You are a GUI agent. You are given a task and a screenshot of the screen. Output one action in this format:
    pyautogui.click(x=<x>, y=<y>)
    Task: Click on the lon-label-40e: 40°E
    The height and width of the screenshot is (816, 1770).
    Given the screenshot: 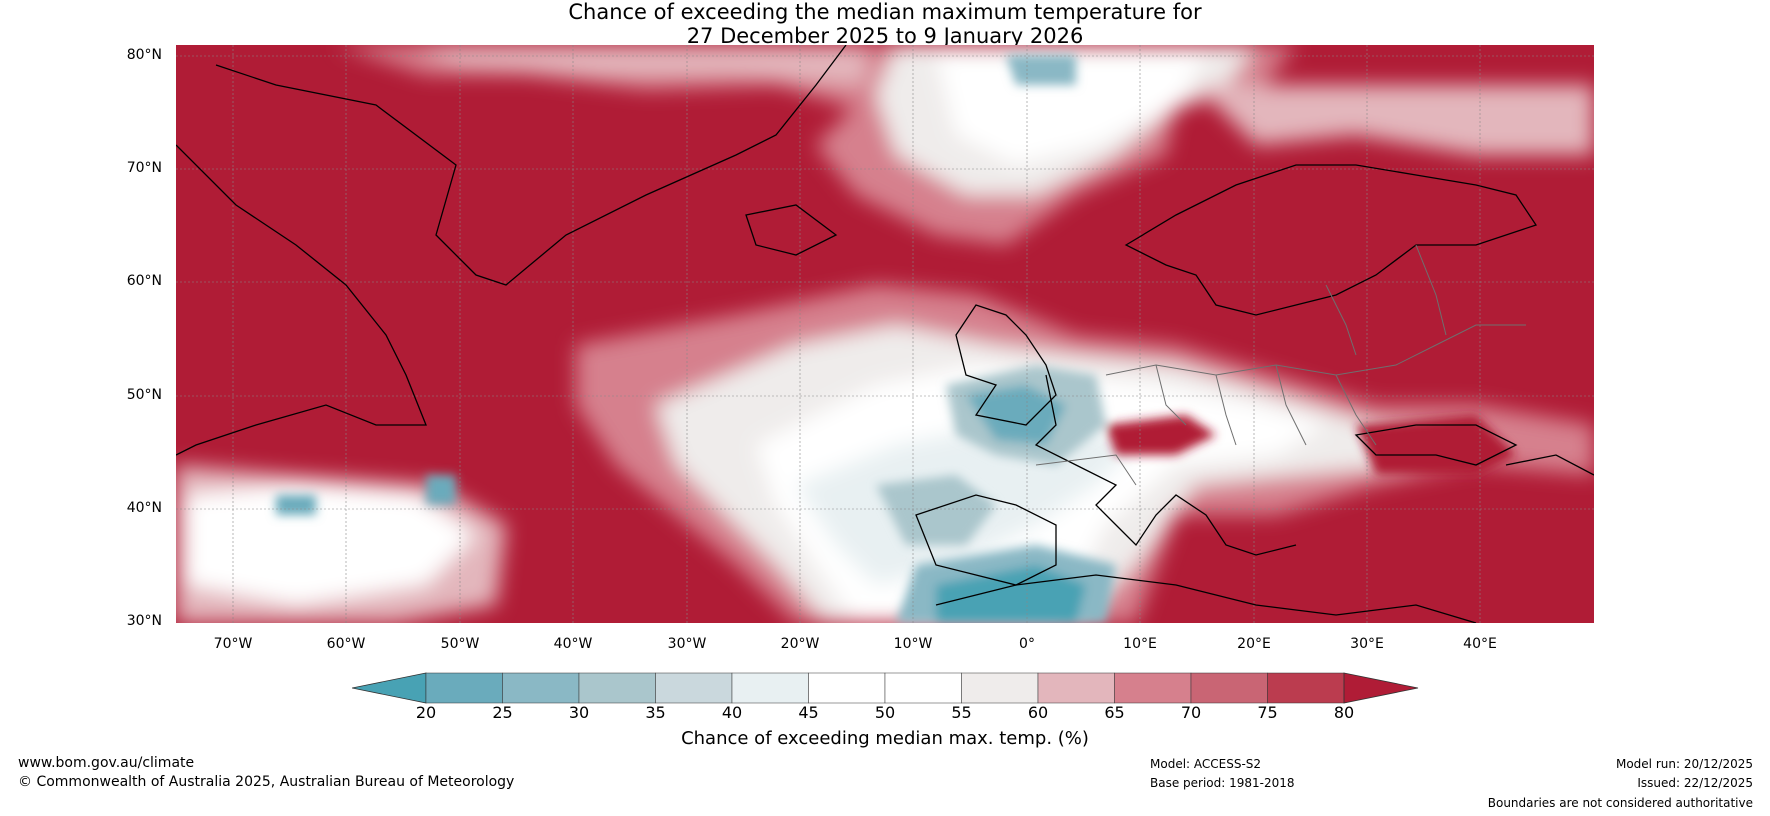 What is the action you would take?
    pyautogui.click(x=1480, y=644)
    